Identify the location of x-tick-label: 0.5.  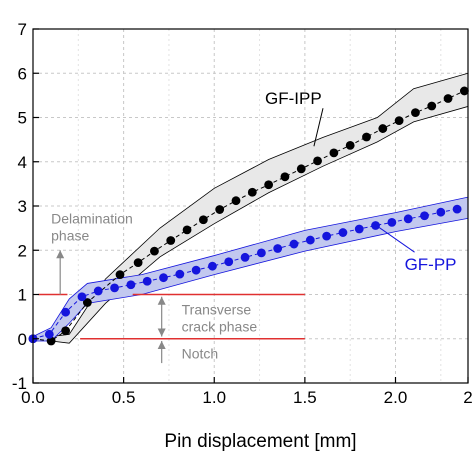
(124, 397).